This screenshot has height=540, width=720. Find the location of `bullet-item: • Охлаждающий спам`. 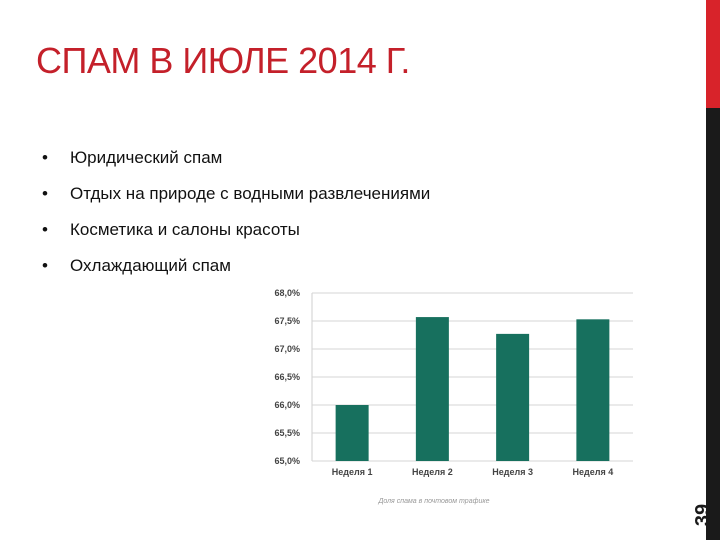

bullet-item: • Охлаждающий спам is located at coordinates (342, 266).